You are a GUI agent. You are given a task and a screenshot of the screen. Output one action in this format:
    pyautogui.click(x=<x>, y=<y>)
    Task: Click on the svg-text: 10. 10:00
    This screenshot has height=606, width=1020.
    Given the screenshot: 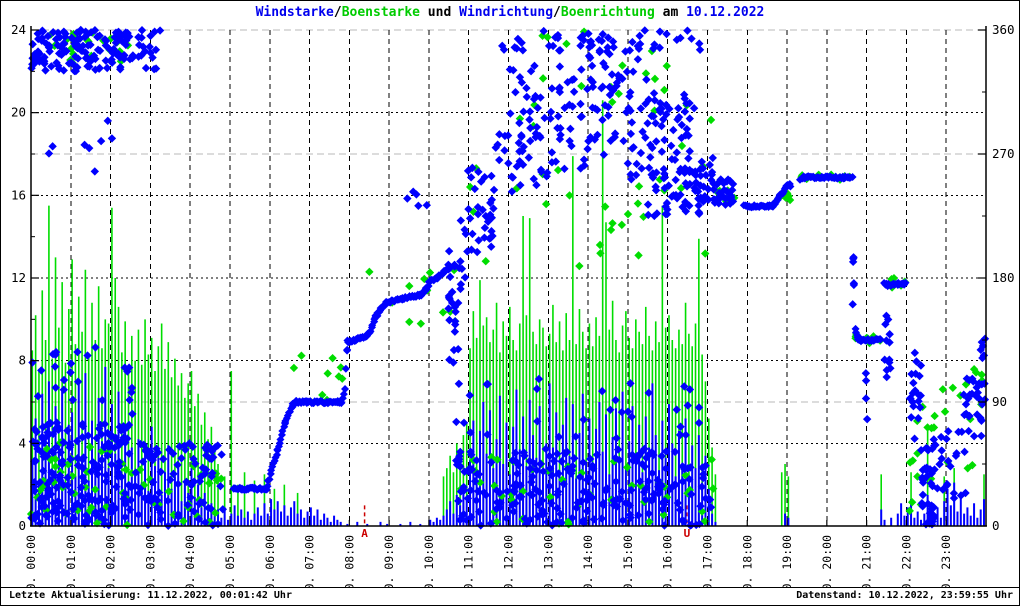 What is the action you would take?
    pyautogui.click(x=429, y=562)
    